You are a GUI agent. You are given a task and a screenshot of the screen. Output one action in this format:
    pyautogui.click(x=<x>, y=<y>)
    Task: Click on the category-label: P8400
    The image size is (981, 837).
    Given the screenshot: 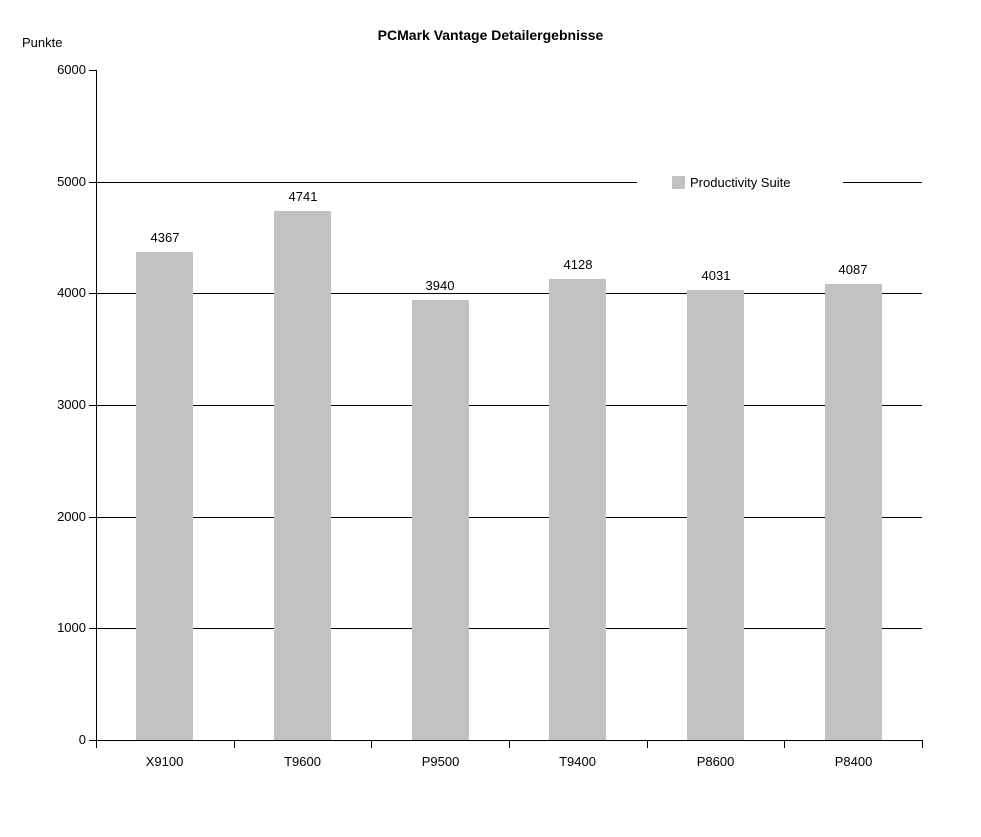 What is the action you would take?
    pyautogui.click(x=853, y=761)
    